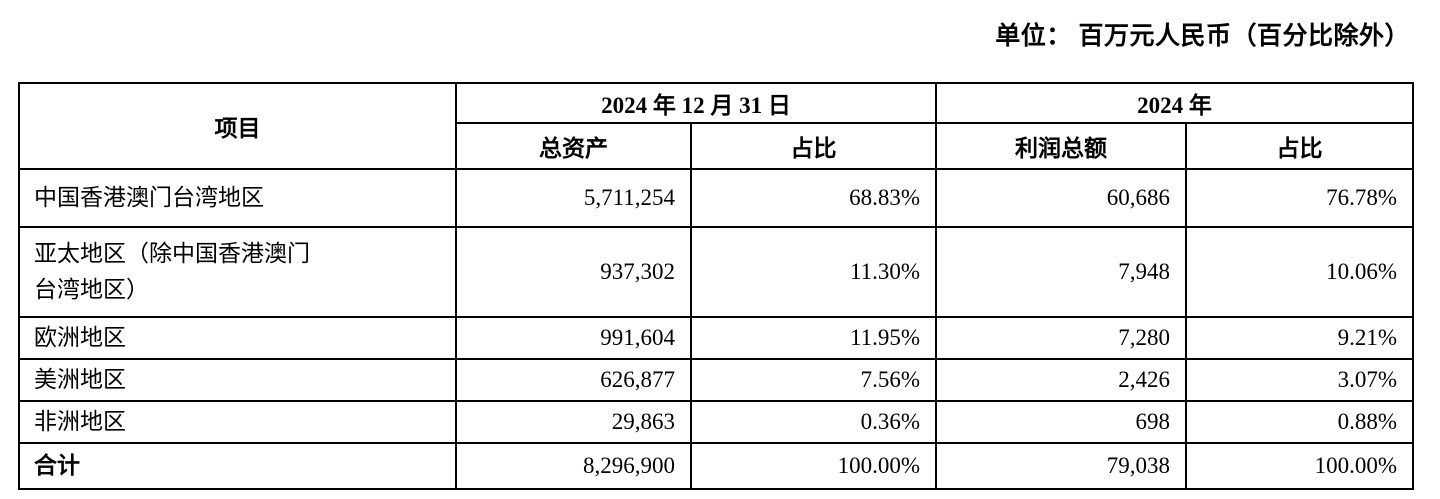 Image resolution: width=1440 pixels, height=499 pixels. What do you see at coordinates (1299, 380) in the screenshot?
I see `profit-share-cell: 3.07%` at bounding box center [1299, 380].